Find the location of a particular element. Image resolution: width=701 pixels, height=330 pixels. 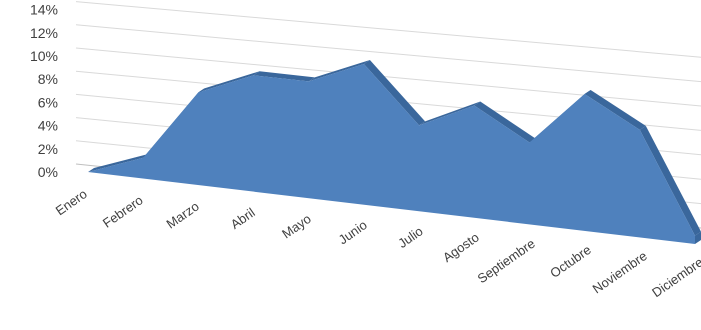

x-tick-label: Diciembre is located at coordinates (675, 277).